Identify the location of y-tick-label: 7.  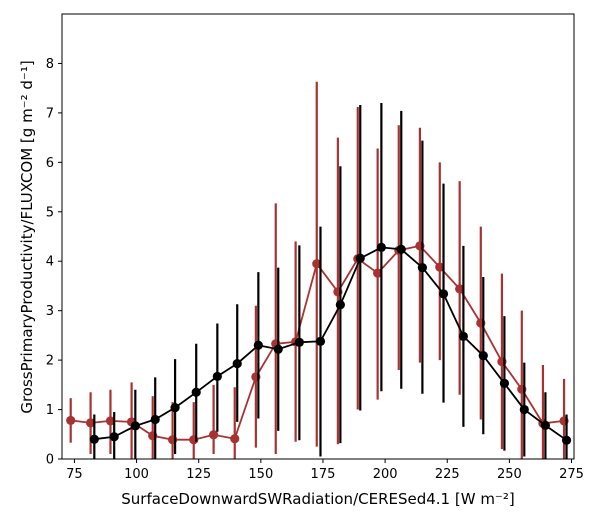
(50, 113).